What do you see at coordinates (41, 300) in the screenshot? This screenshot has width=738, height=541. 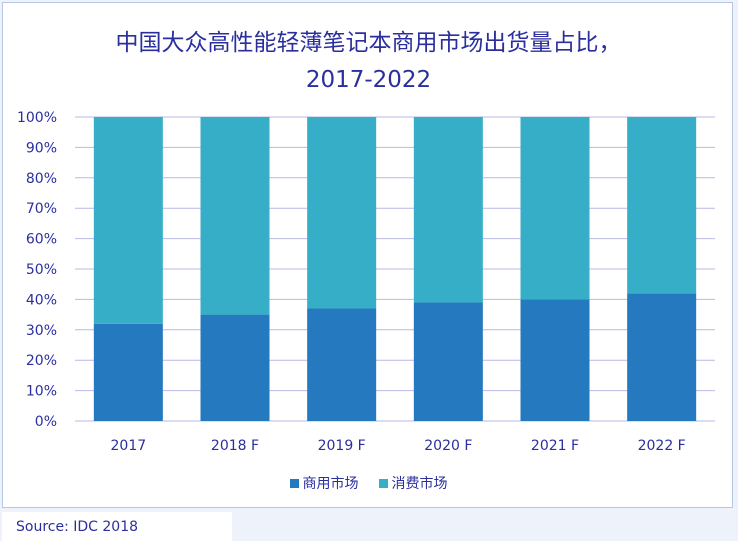 I see `y-tick-label: 40%` at bounding box center [41, 300].